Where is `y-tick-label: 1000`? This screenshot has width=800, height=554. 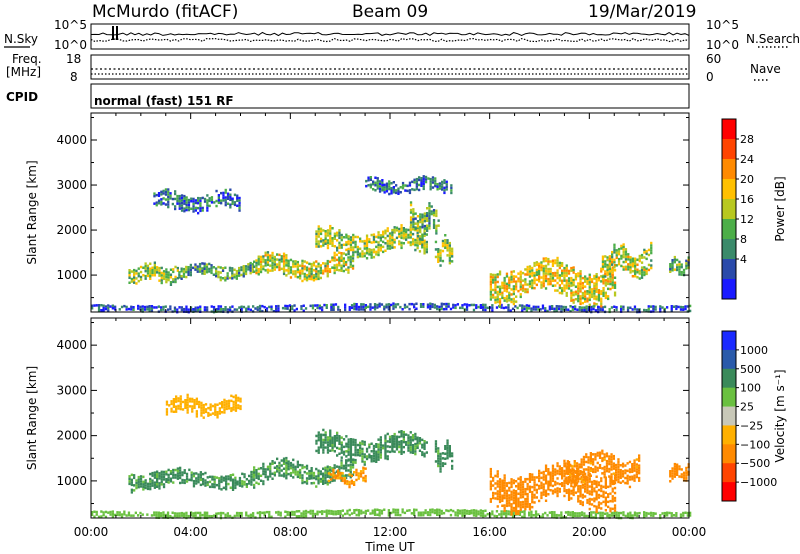
y-tick-label: 1000 is located at coordinates (71, 481).